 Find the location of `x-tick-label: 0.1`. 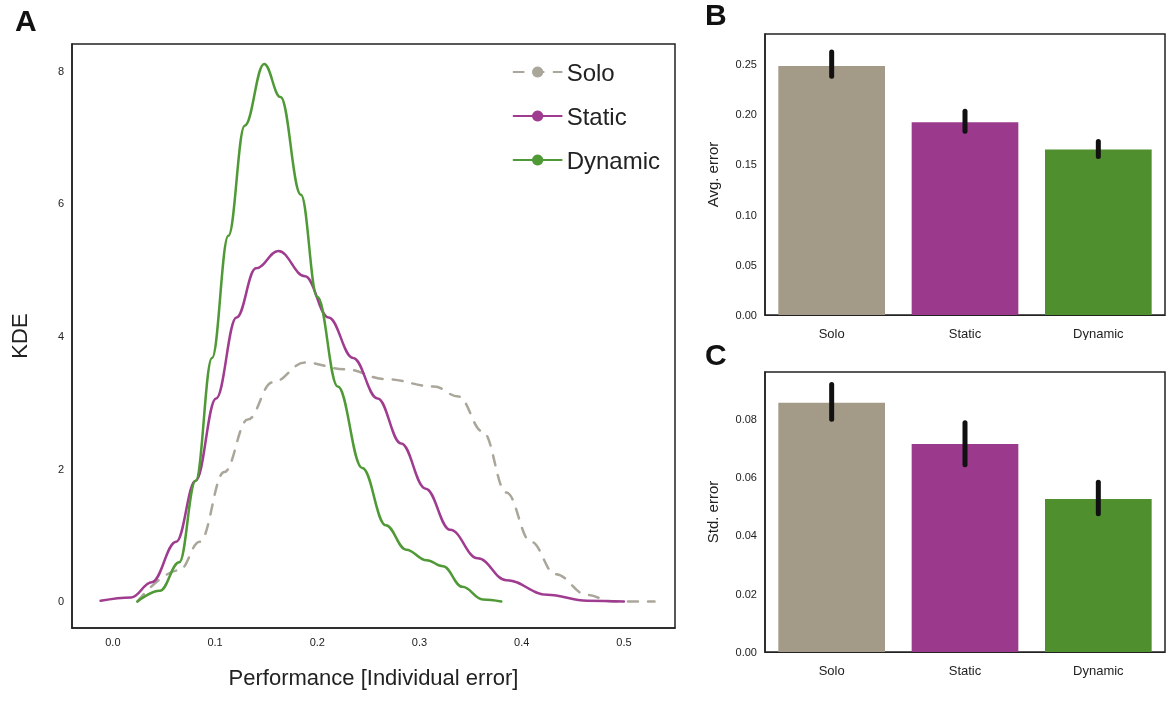

x-tick-label: 0.1 is located at coordinates (215, 641).